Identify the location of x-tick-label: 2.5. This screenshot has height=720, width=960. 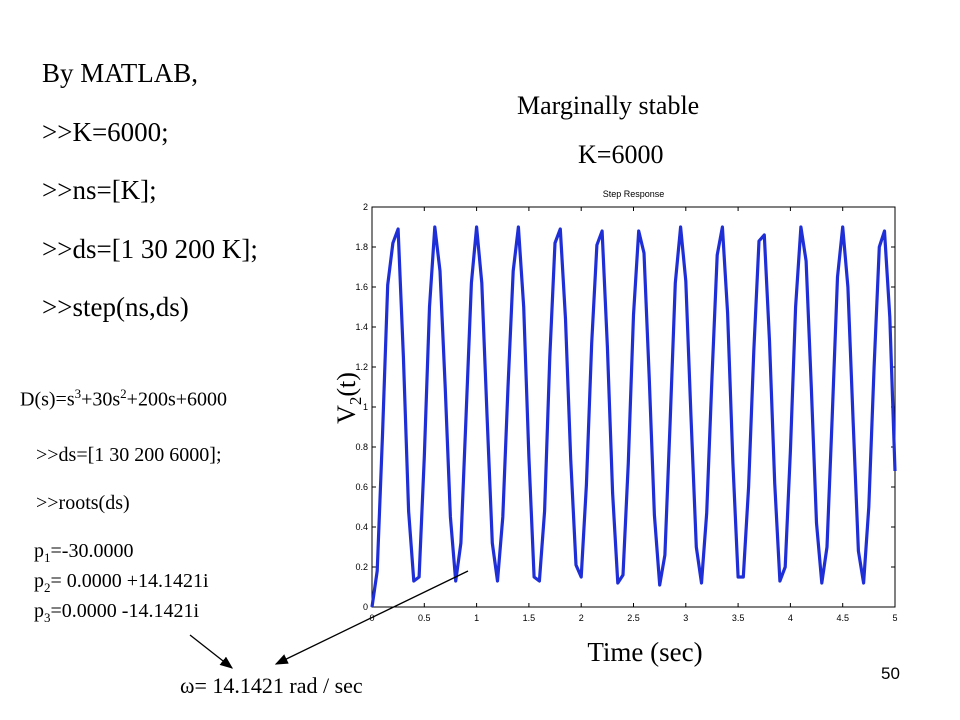
(633, 618).